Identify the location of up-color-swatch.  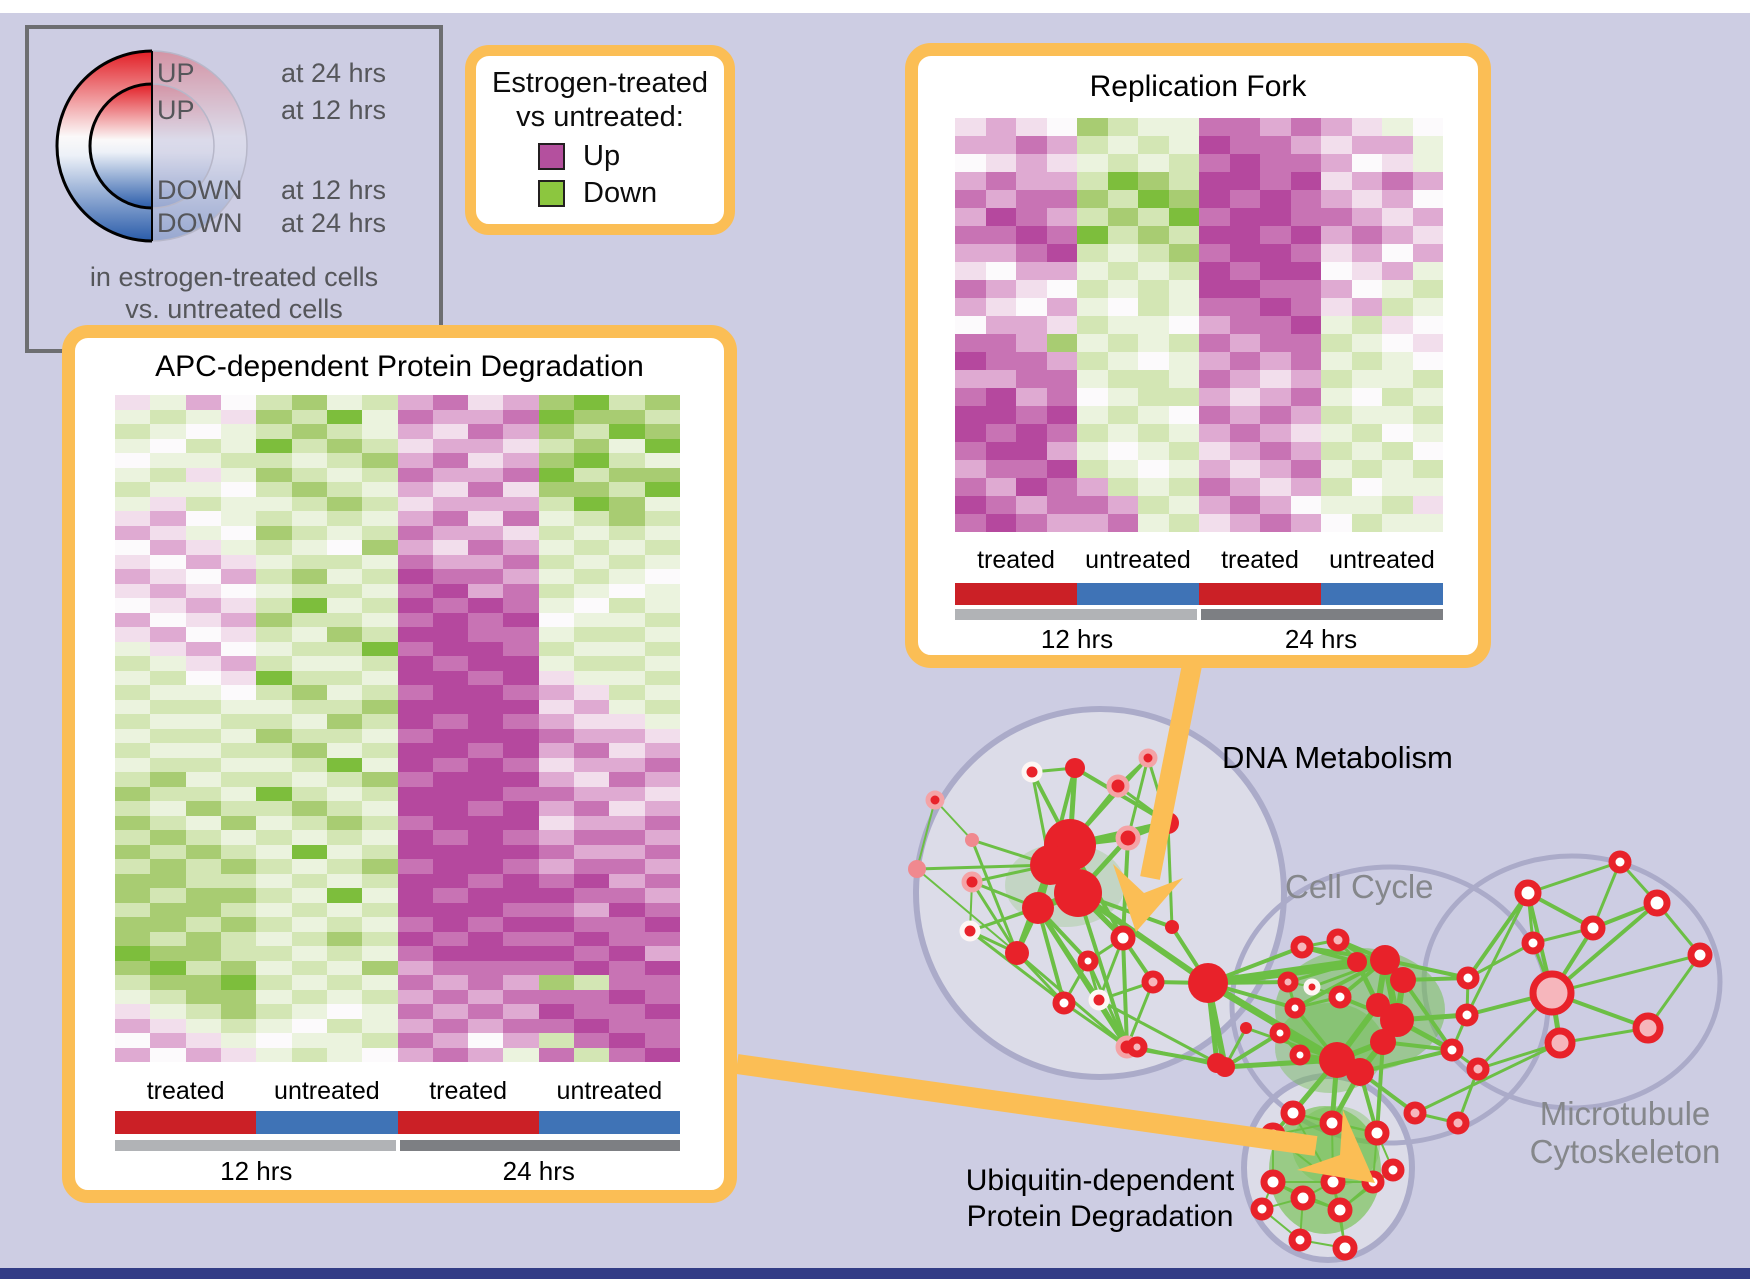
(551, 156).